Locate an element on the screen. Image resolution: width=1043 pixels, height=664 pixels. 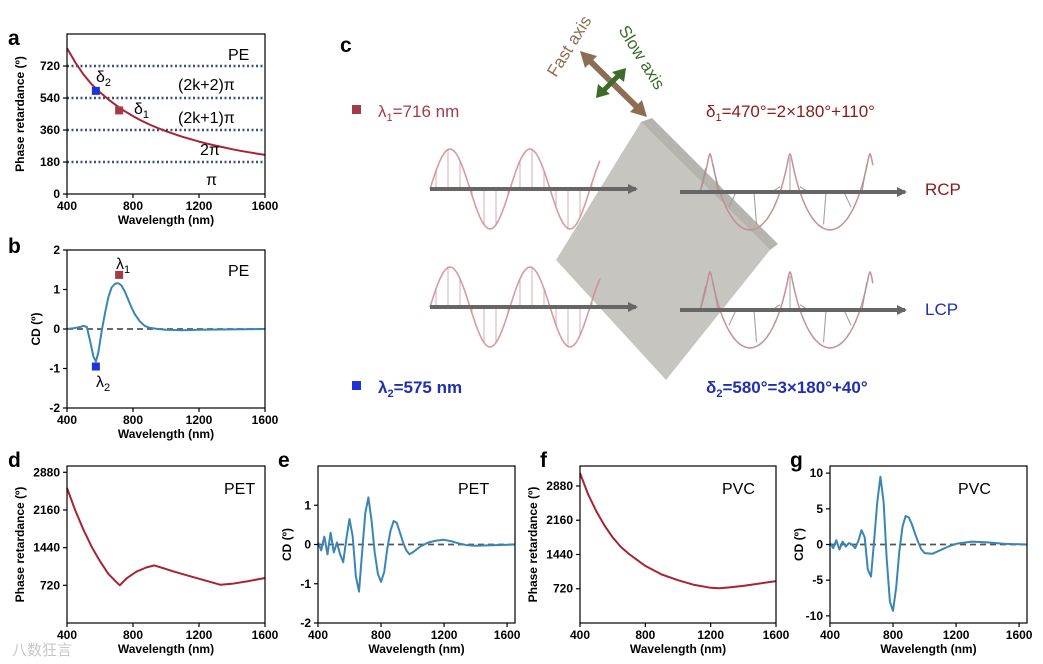
xtick-label-e-800: 800 is located at coordinates (381, 635).